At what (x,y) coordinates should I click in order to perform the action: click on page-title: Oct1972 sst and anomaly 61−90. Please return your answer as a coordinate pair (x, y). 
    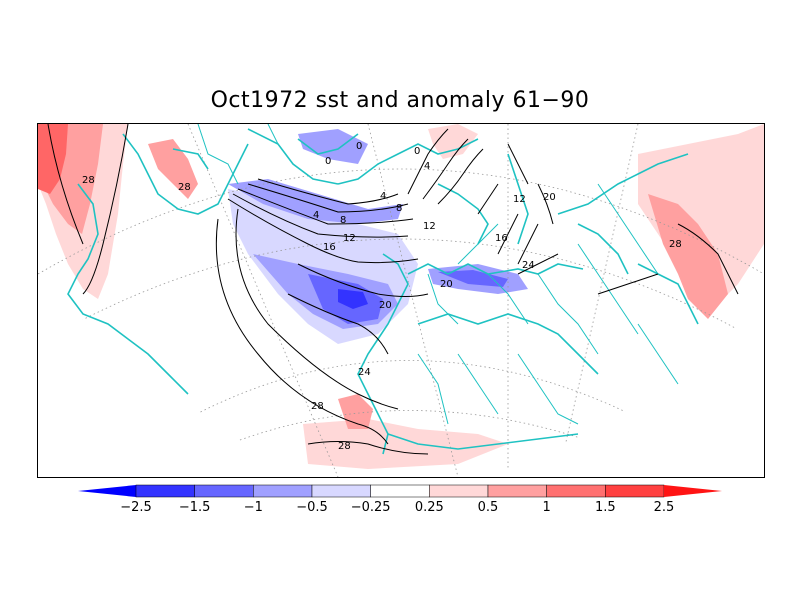
    Looking at the image, I should click on (400, 100).